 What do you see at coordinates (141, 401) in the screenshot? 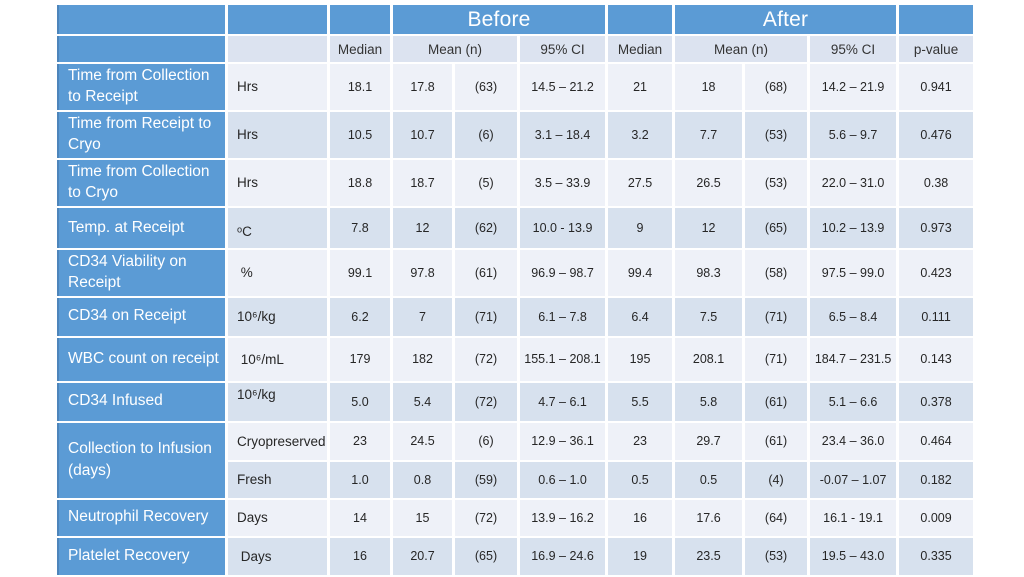
I see `row-label: CD34 Infused` at bounding box center [141, 401].